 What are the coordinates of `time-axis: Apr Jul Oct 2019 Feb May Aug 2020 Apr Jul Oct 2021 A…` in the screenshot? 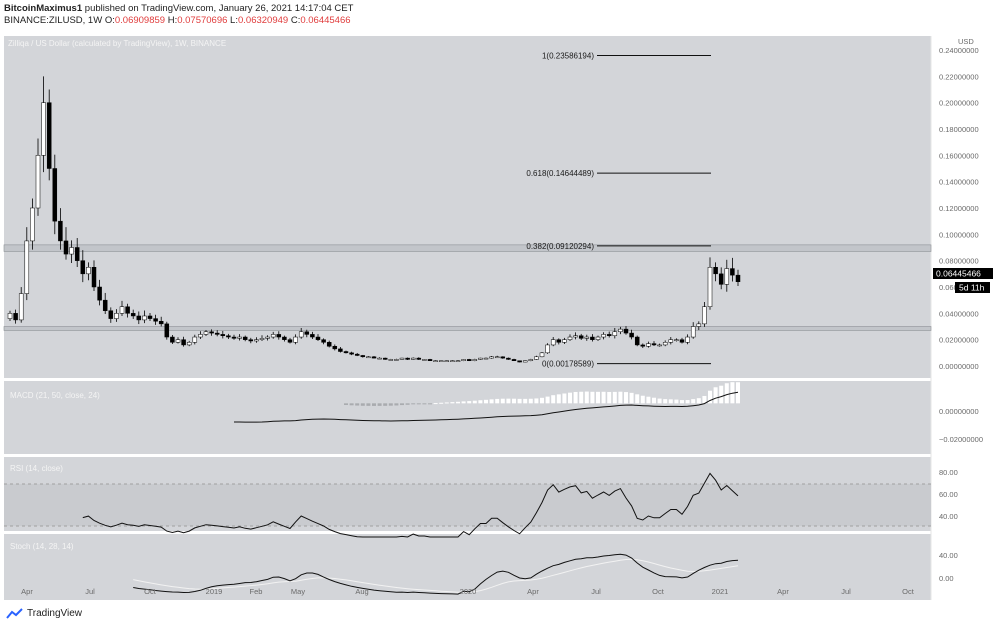 It's located at (468, 591).